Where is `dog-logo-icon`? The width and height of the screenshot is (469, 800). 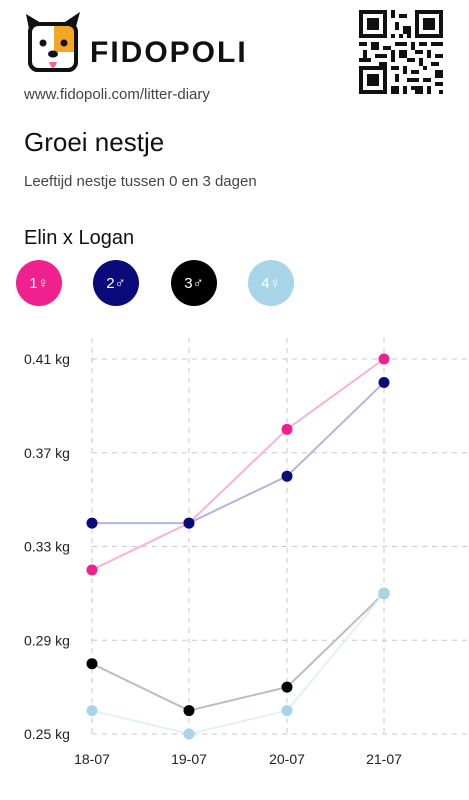
dog-logo-icon is located at coordinates (54, 50).